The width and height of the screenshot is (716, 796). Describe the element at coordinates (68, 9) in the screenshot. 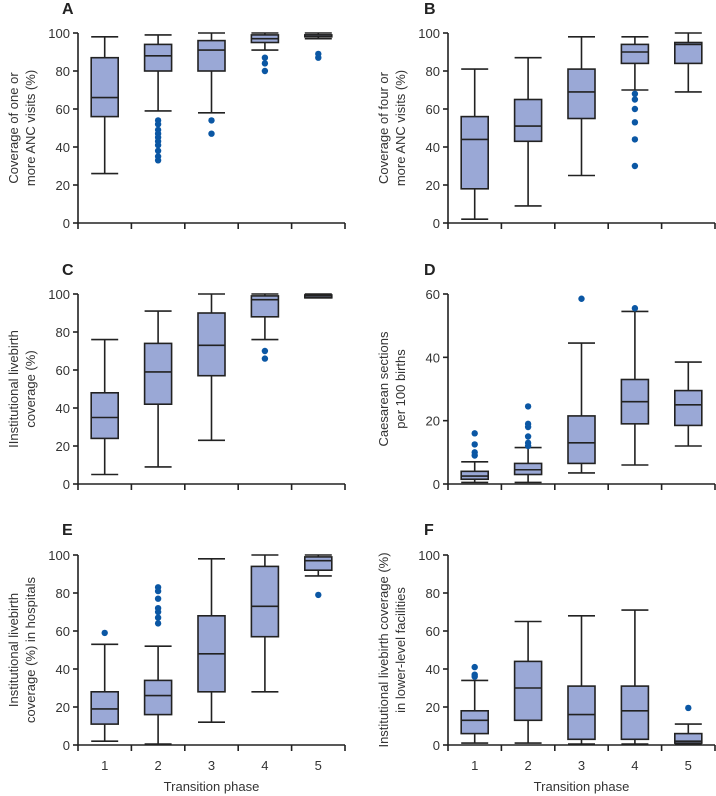

I see `panel-letter: A` at that location.